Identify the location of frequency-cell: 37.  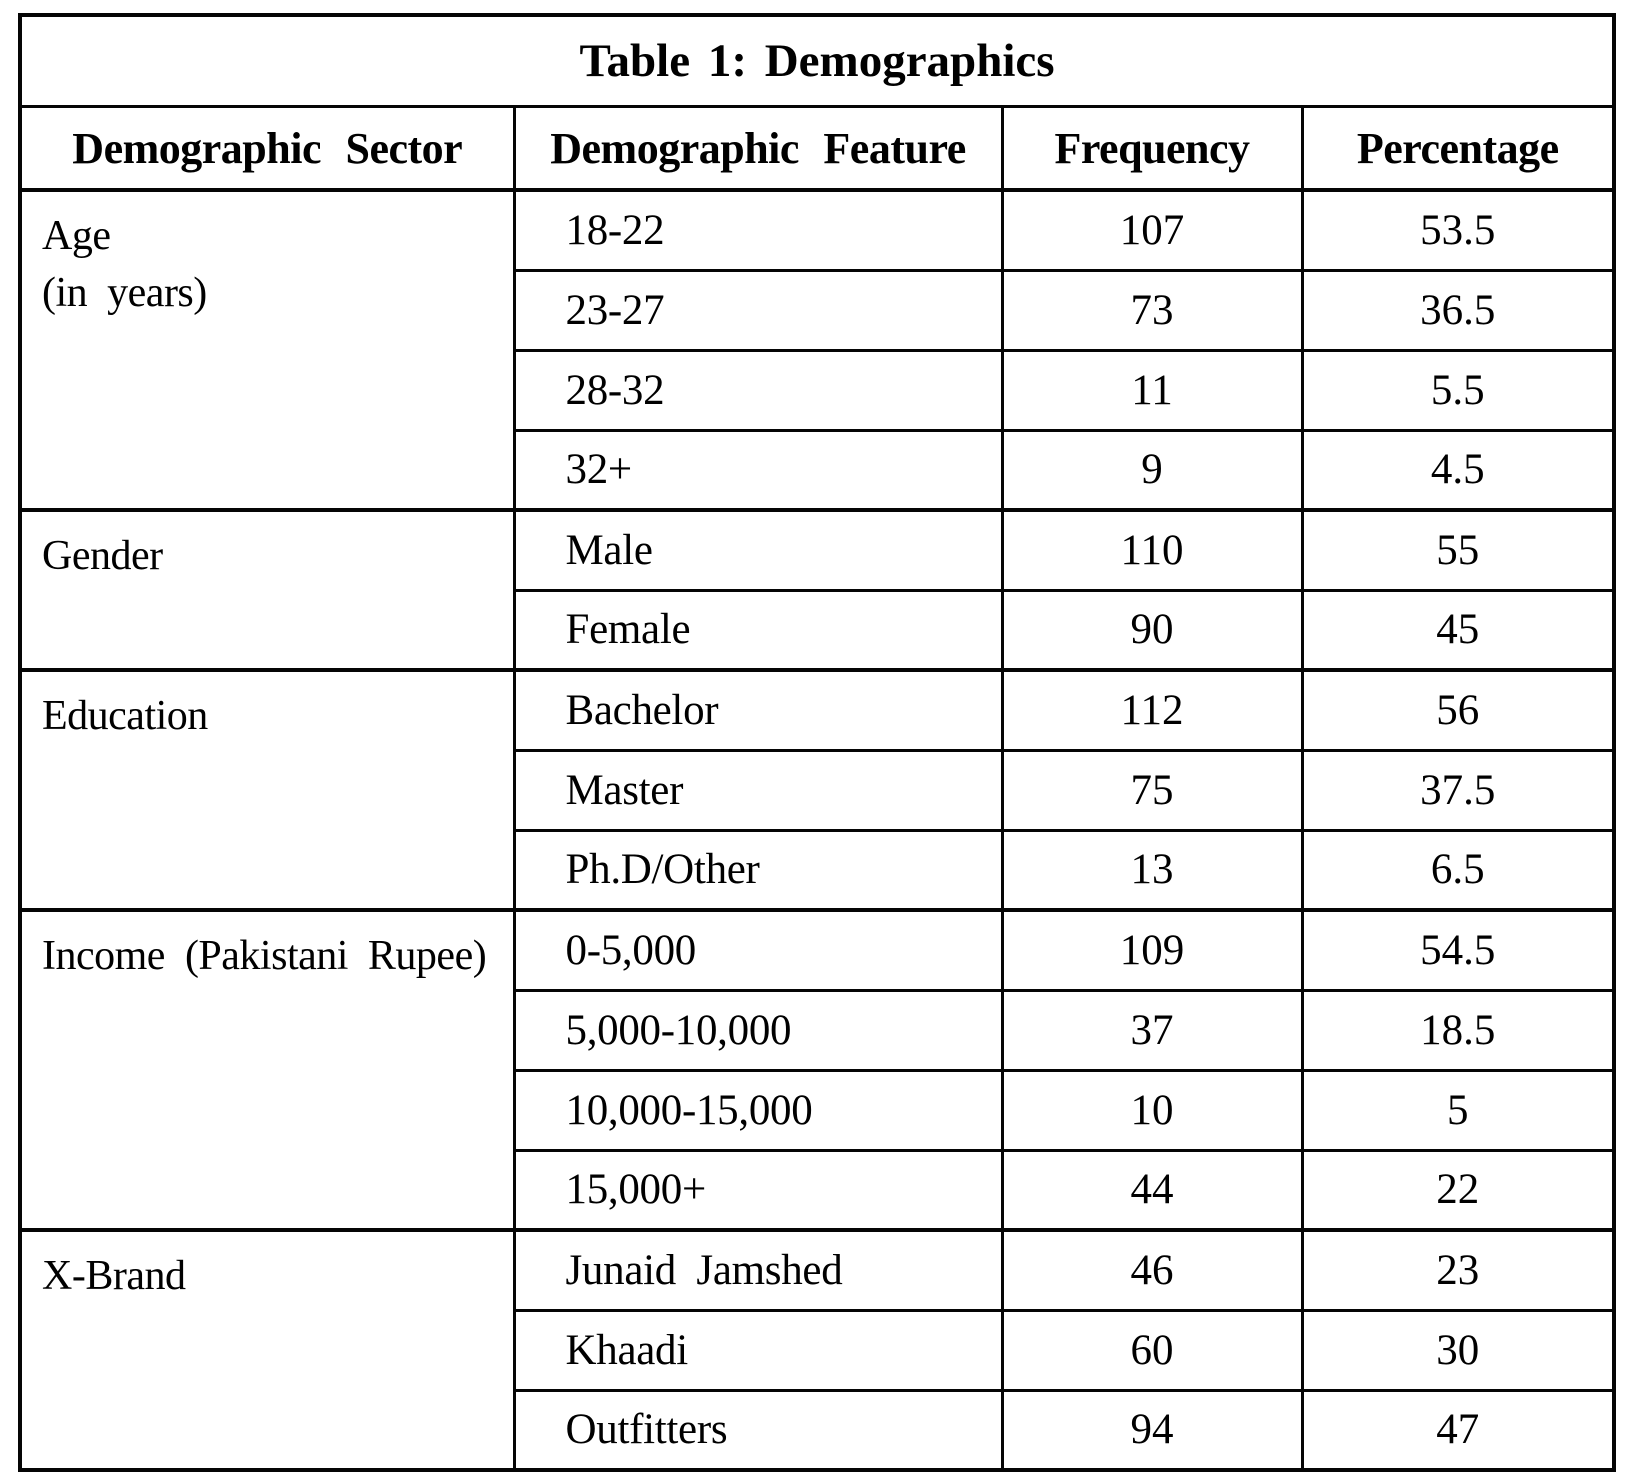
(1152, 1030).